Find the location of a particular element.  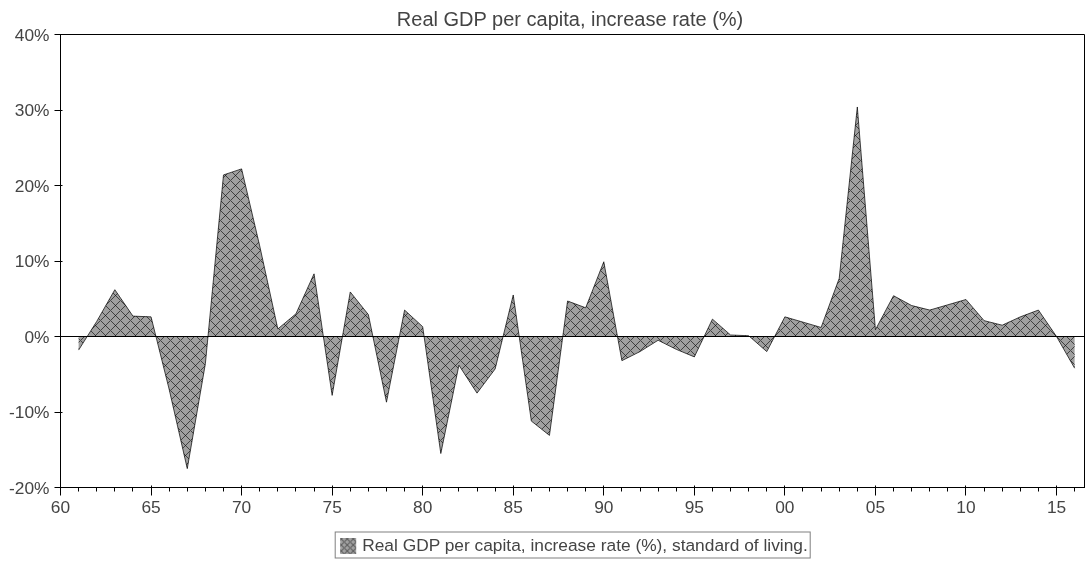

legend-label: Real GDP per capita, increase rate (%), standard of living. is located at coordinates (585, 545).